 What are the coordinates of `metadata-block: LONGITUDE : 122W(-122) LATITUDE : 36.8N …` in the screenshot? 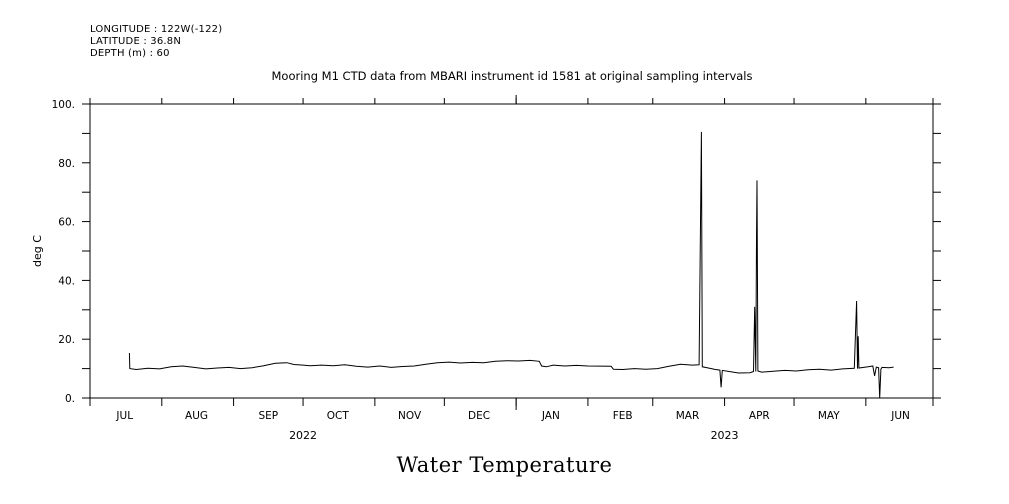 It's located at (156, 42).